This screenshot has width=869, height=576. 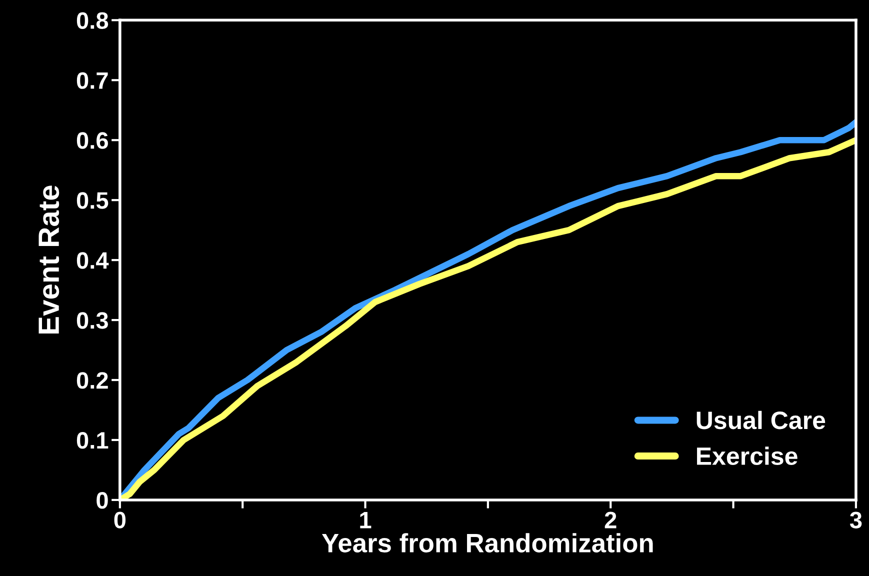 I want to click on x-axis-title: Years from Randomization, so click(x=487, y=542).